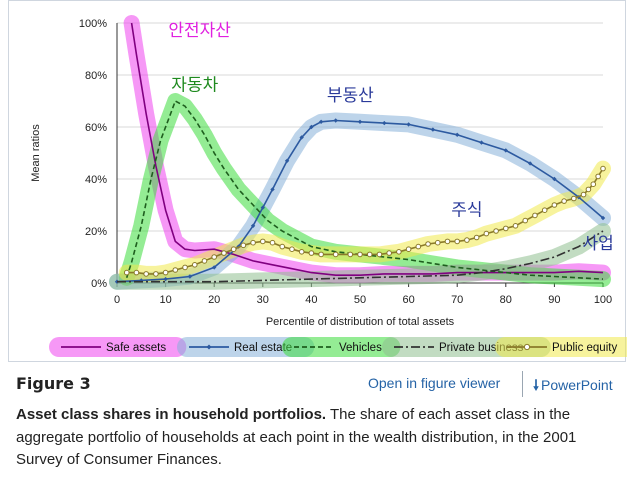 Image resolution: width=635 pixels, height=483 pixels. What do you see at coordinates (36, 153) in the screenshot?
I see `y-axis-title: Mean ratios` at bounding box center [36, 153].